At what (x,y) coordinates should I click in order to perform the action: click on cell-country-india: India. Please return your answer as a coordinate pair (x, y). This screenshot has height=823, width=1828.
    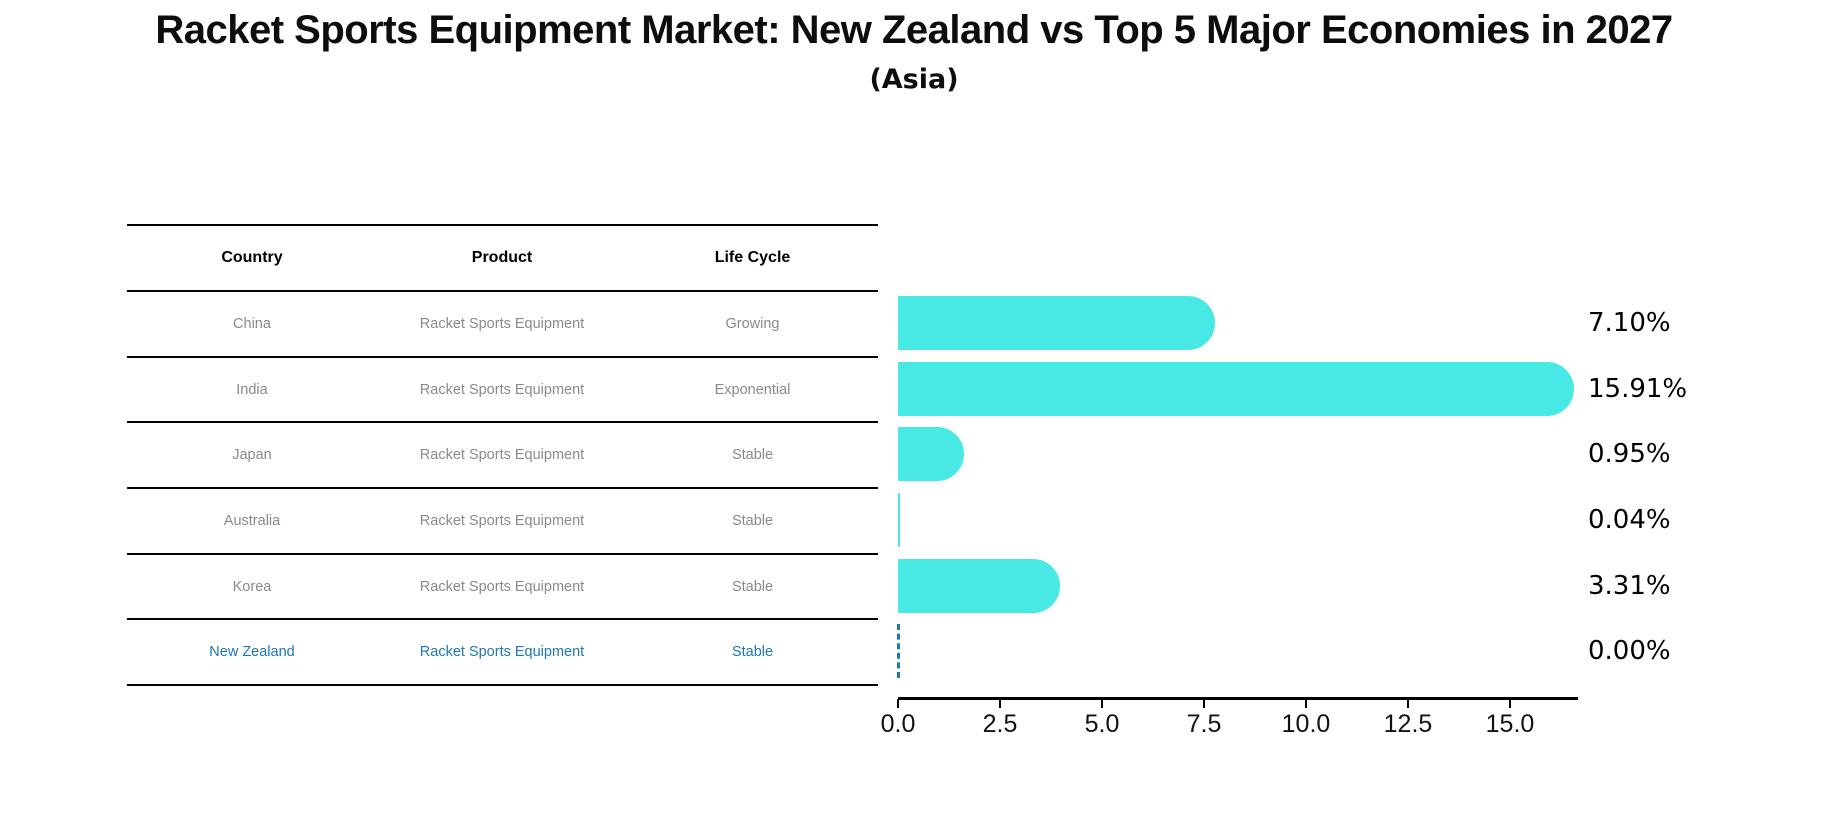
    Looking at the image, I should click on (252, 389).